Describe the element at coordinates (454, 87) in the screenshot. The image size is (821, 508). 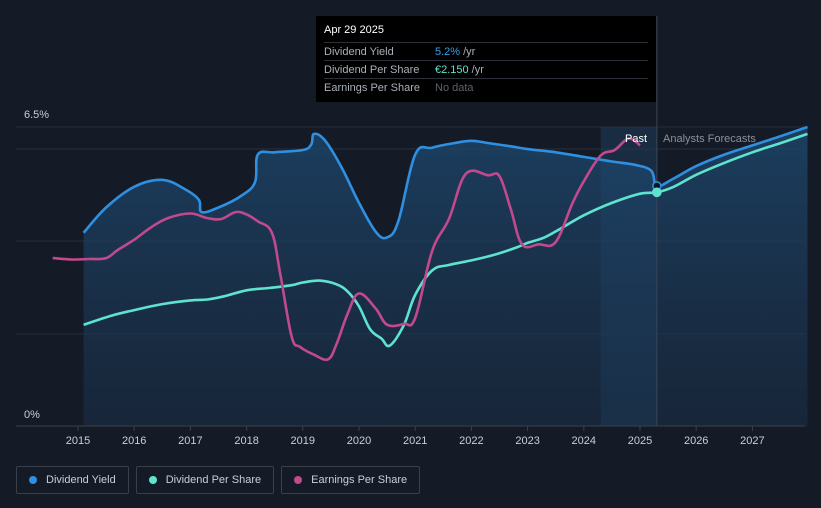
I see `tooltip-value: No data` at that location.